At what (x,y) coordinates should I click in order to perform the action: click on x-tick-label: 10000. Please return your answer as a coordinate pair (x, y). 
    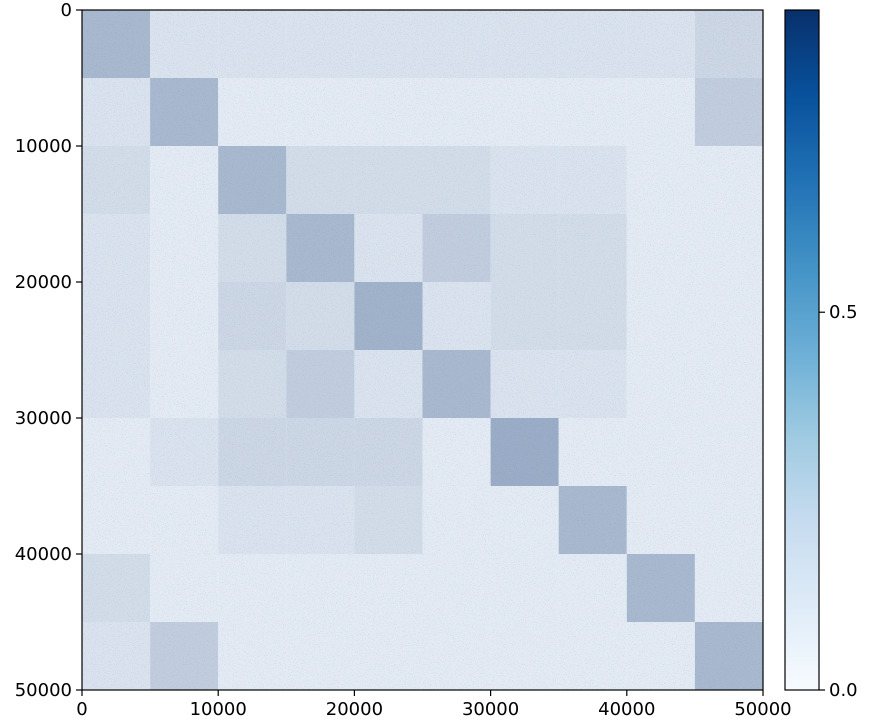
    Looking at the image, I should click on (218, 709).